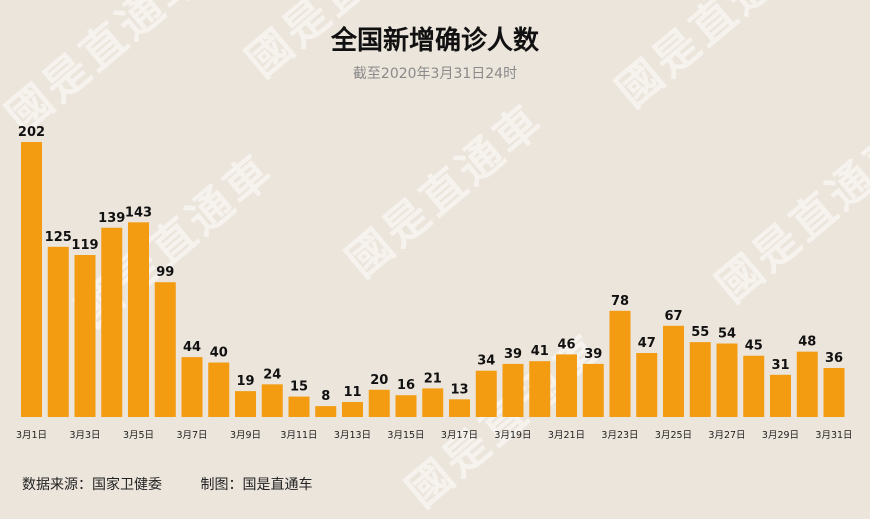  I want to click on bar-value-label: 11, so click(352, 392).